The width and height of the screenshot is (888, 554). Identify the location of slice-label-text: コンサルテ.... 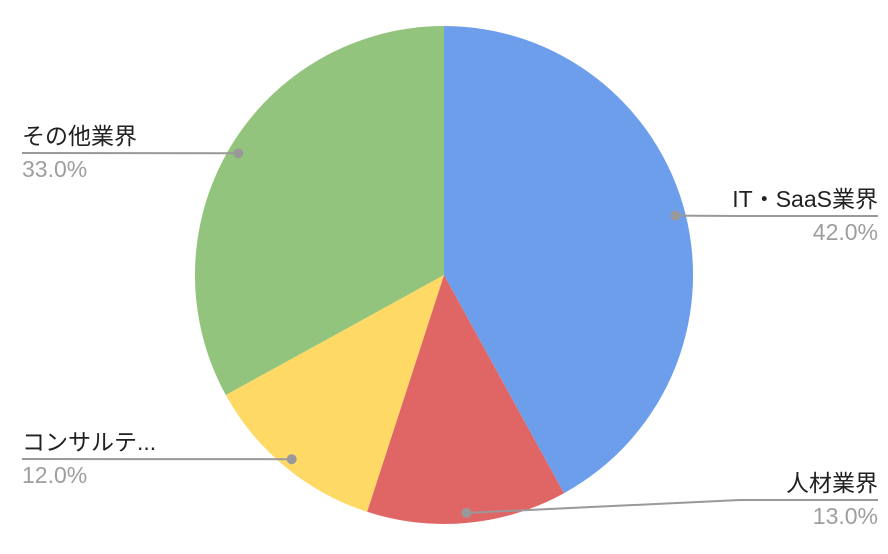
(89, 442).